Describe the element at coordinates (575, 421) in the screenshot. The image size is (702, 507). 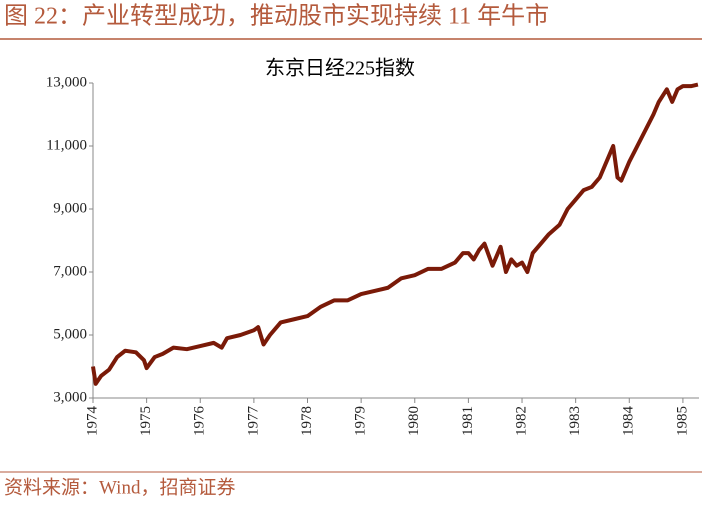
I see `x-tick-label: 1983` at that location.